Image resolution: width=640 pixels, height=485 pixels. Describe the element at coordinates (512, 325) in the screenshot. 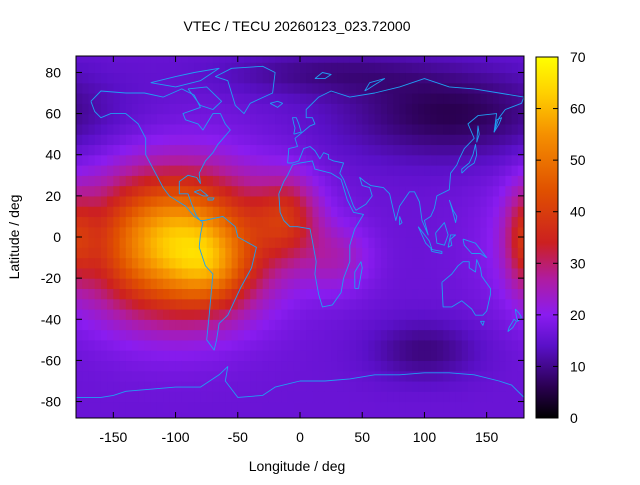

I see `coastline-new-zealand-south` at that location.